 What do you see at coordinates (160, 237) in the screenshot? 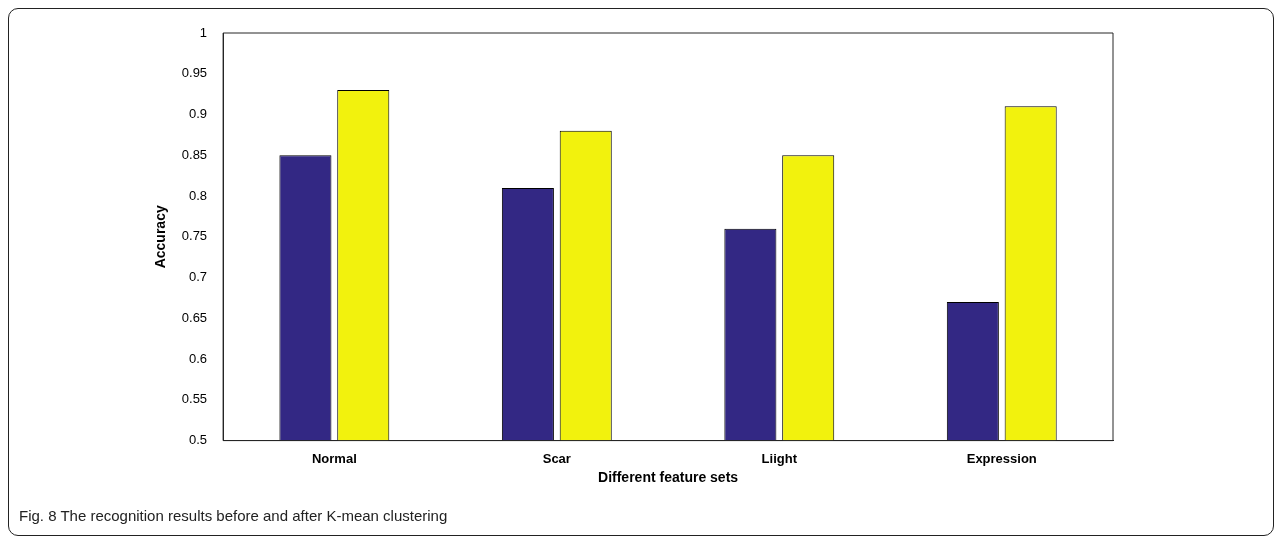
I see `y-axis-title: Accuracy` at bounding box center [160, 237].